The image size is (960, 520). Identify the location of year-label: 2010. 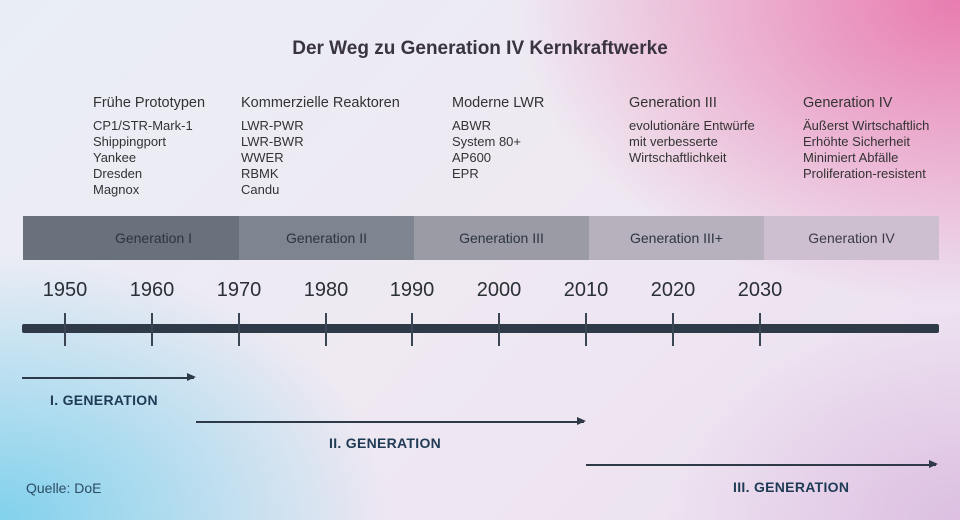
(586, 290).